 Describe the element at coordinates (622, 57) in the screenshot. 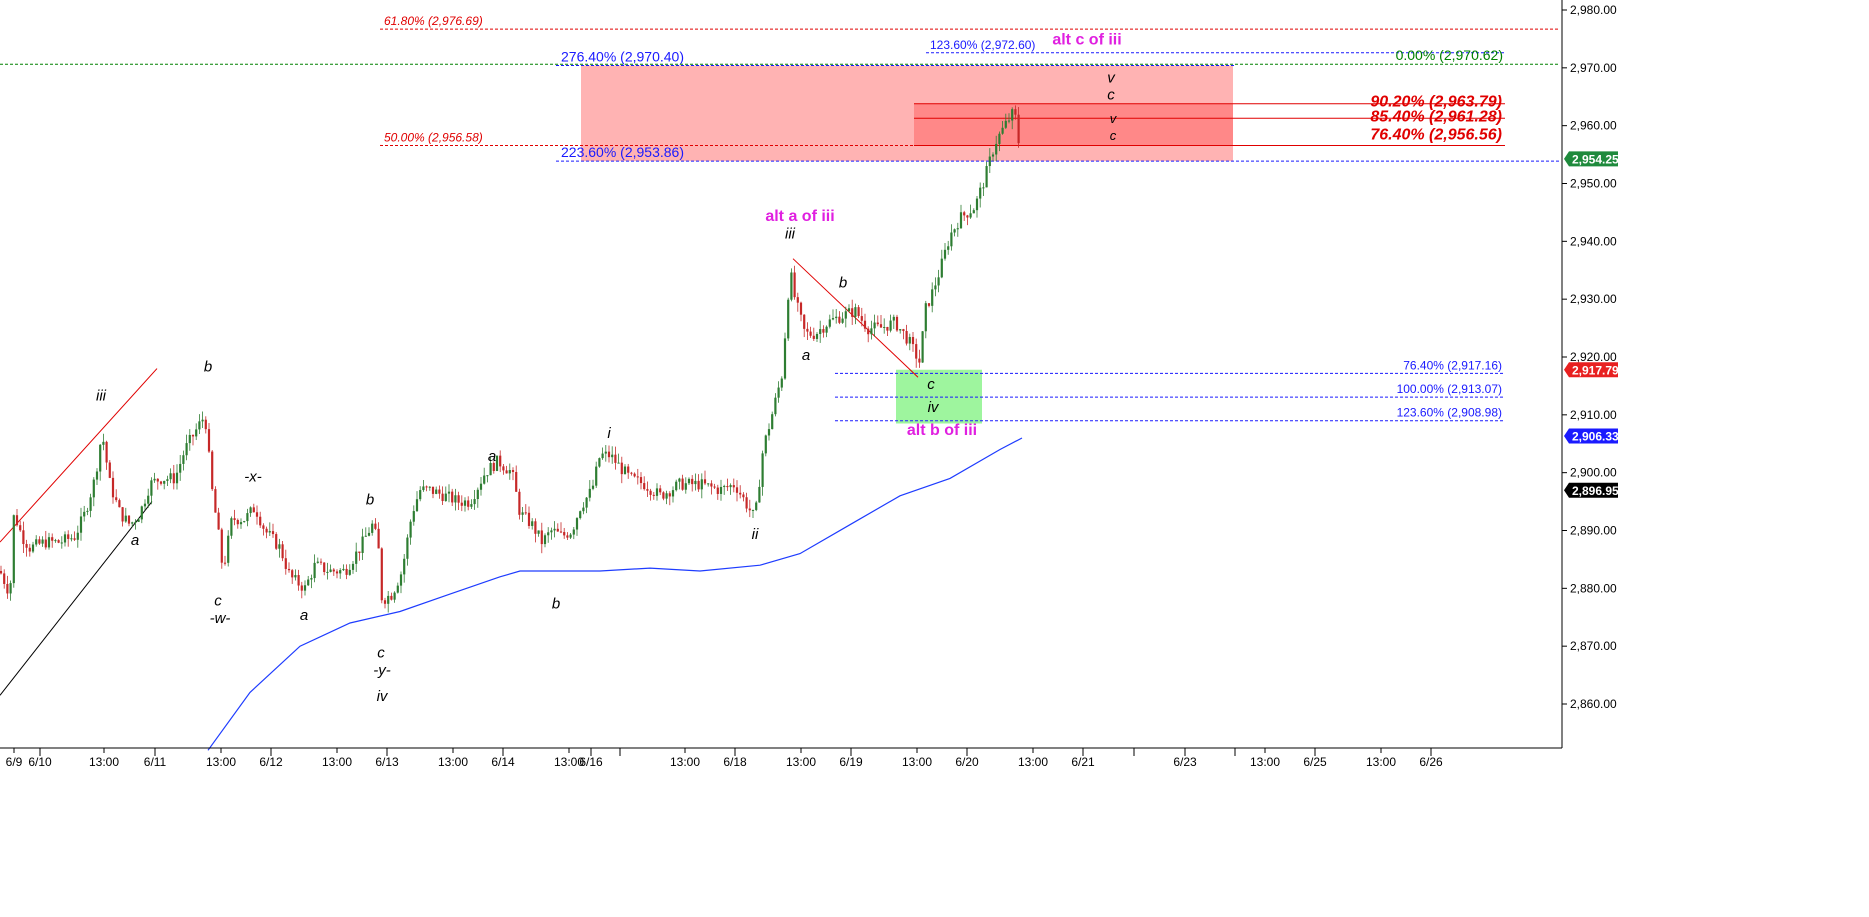

I see `fib-label: 276.40% (2,970.40)` at that location.